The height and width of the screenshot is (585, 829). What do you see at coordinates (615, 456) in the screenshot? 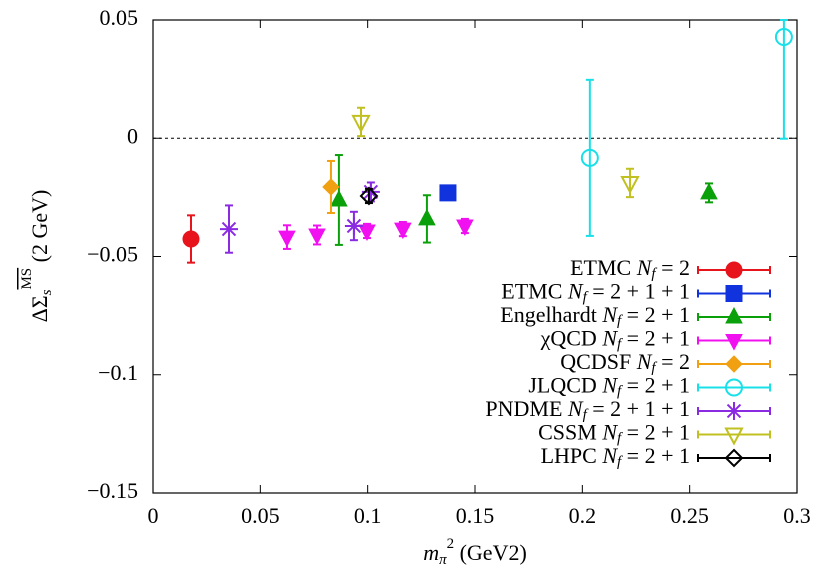
I see `legend-label: LHPC Nf = 2 + 1` at bounding box center [615, 456].